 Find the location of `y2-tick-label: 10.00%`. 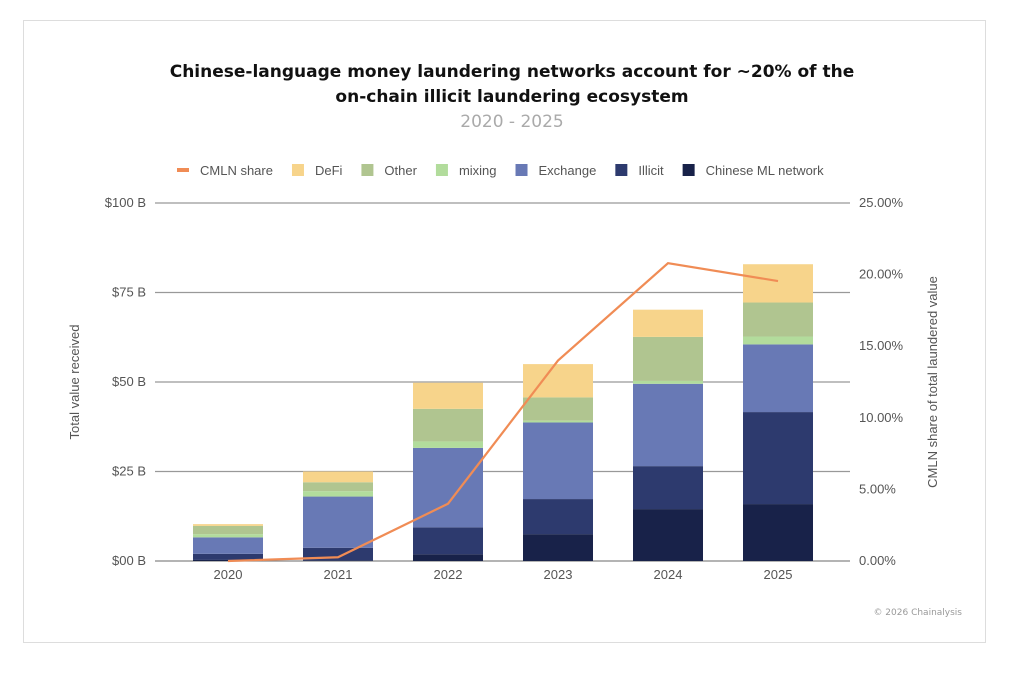

y2-tick-label: 10.00% is located at coordinates (881, 417).